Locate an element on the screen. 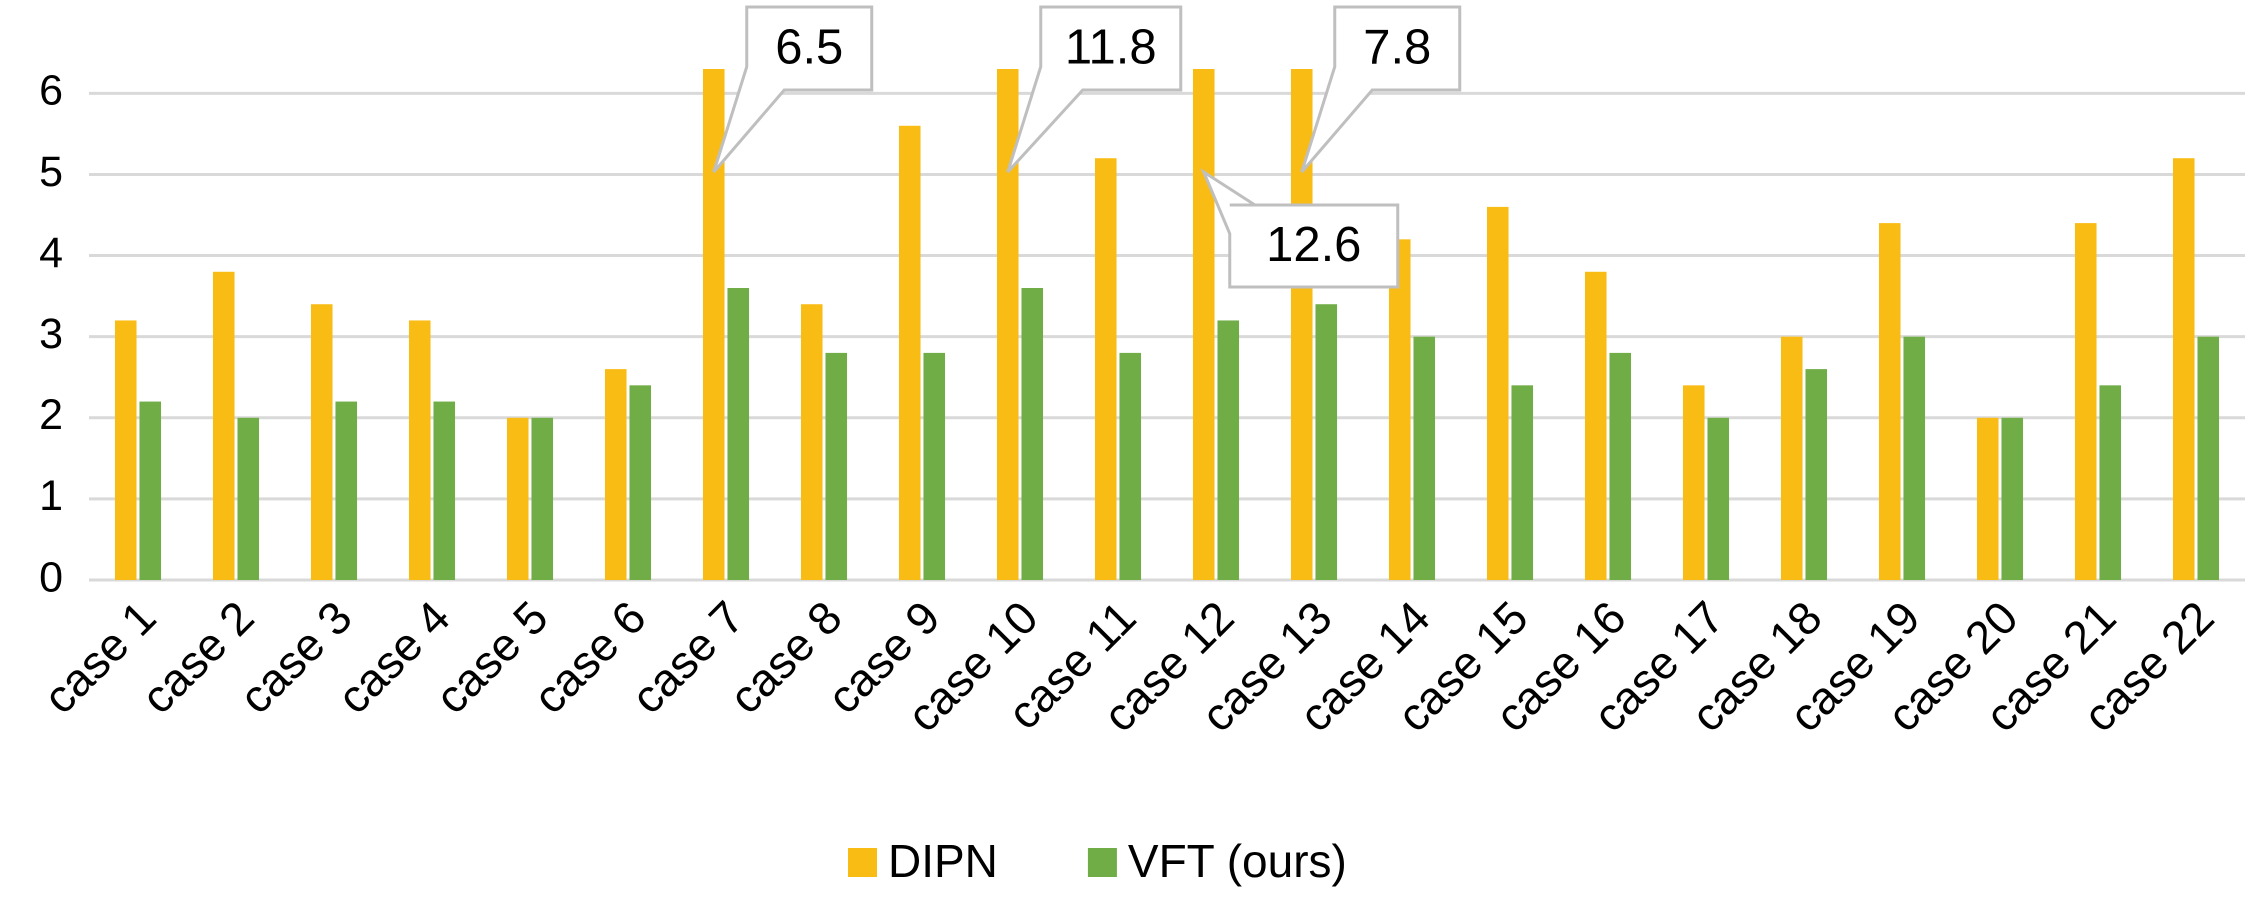 This screenshot has height=899, width=2253. x-tick-label: case 8 is located at coordinates (785, 657).